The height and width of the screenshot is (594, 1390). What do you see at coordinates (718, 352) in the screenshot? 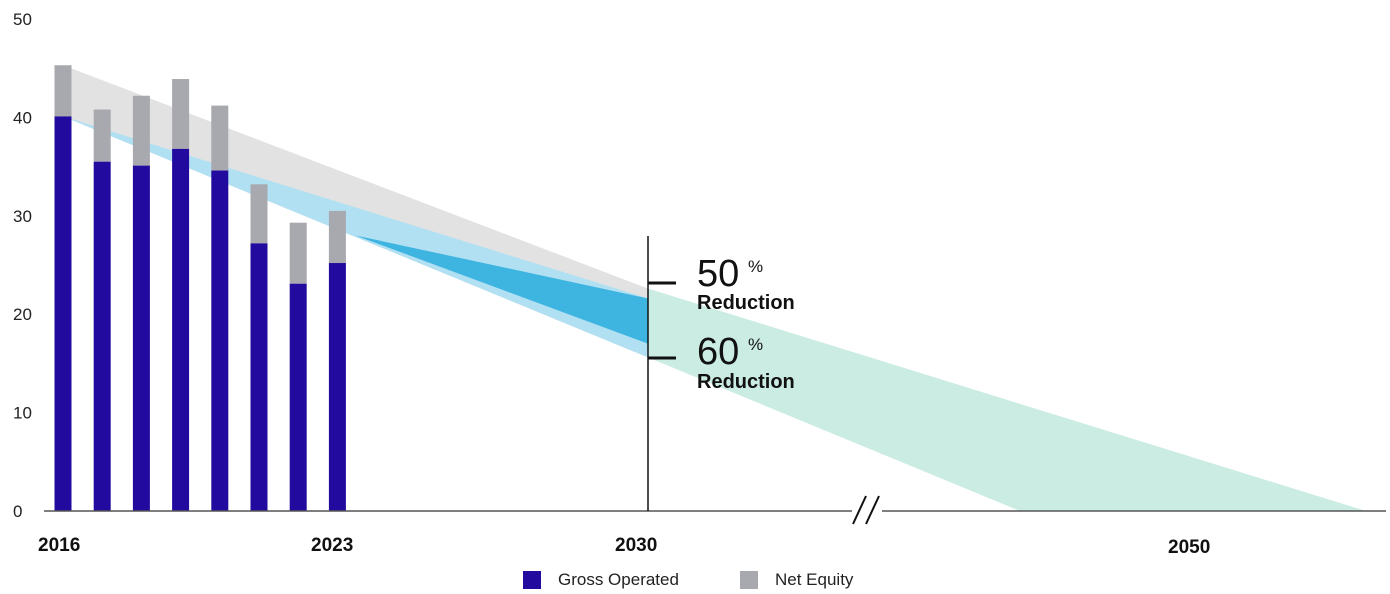
I see `annotation-60-pct: 60` at bounding box center [718, 352].